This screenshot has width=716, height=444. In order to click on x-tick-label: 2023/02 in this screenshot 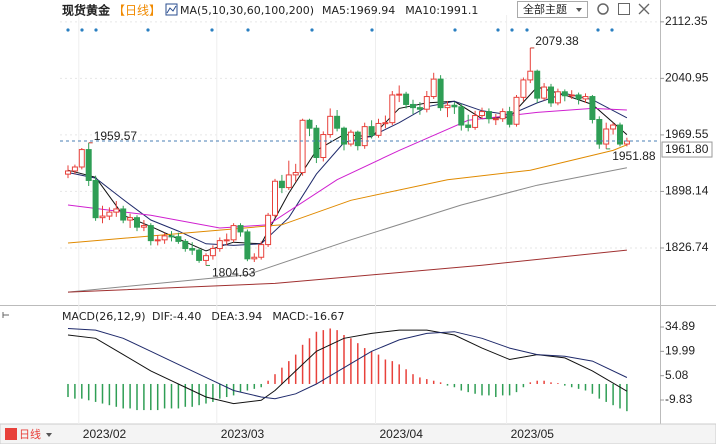, I will do `click(105, 434)`.